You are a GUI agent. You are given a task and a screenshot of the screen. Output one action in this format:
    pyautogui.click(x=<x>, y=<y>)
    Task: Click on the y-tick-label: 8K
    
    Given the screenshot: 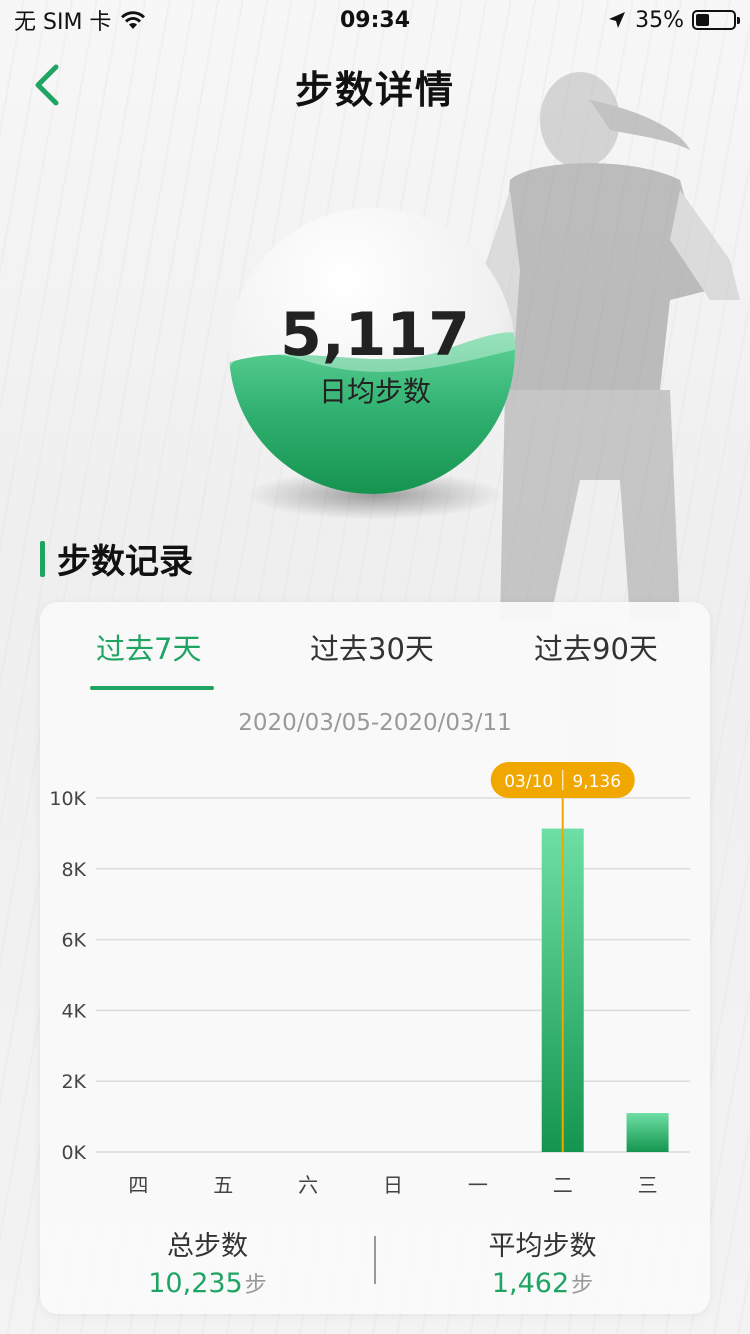 What is the action you would take?
    pyautogui.click(x=73, y=870)
    